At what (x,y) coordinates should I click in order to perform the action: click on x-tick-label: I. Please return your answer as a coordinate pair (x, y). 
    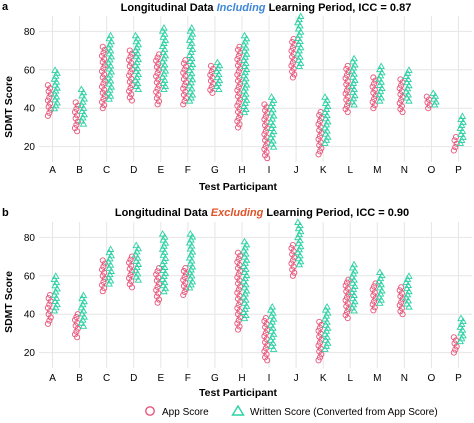
    Looking at the image, I should click on (269, 170).